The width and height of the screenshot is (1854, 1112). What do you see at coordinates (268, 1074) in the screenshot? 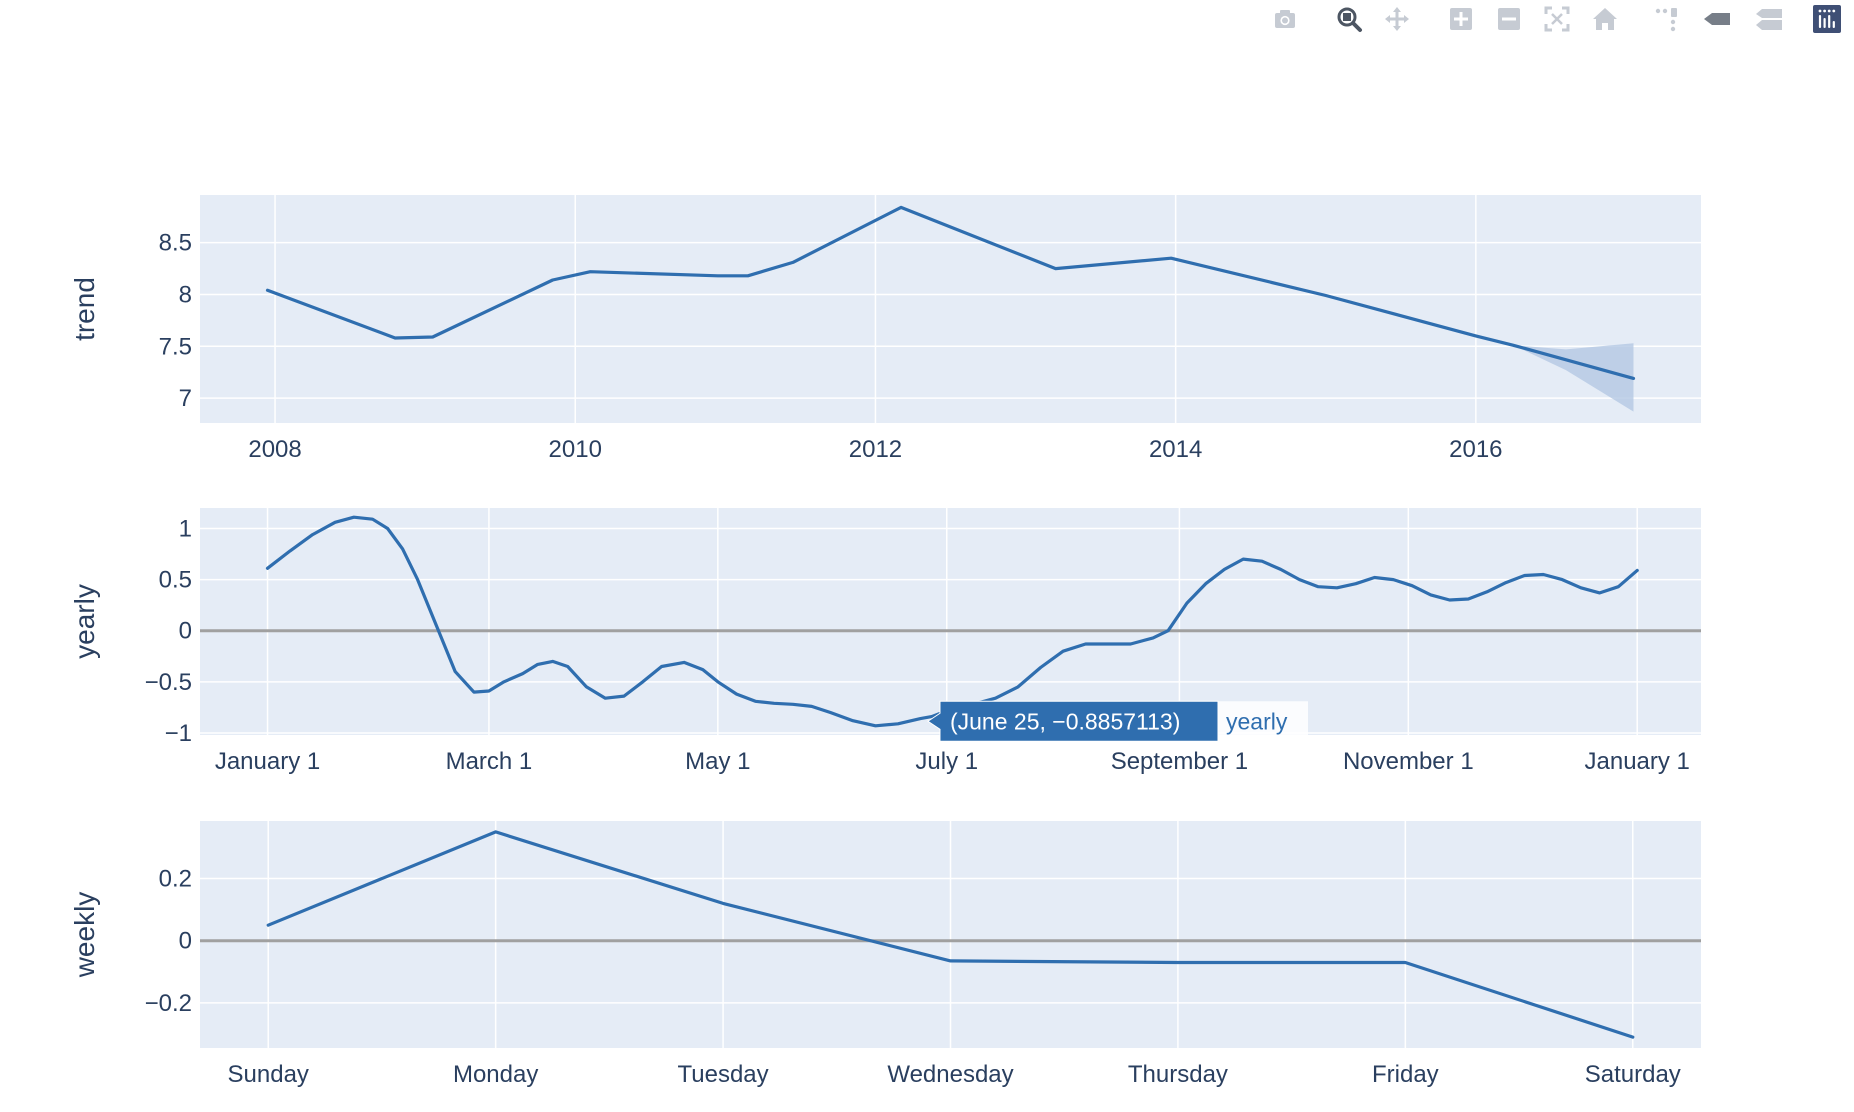
I see `weekly-x-tick-label: Sunday` at bounding box center [268, 1074].